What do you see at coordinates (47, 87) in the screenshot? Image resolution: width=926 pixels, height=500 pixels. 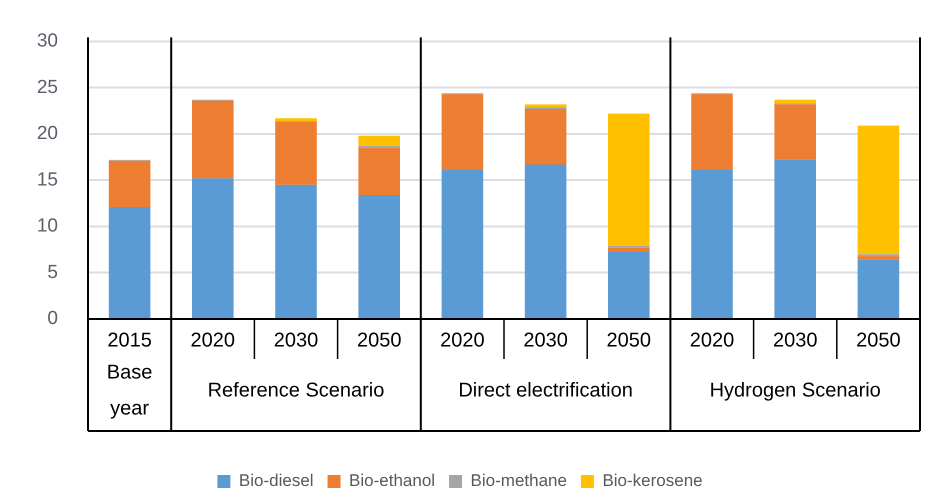 I see `y-tick-label: 25` at bounding box center [47, 87].